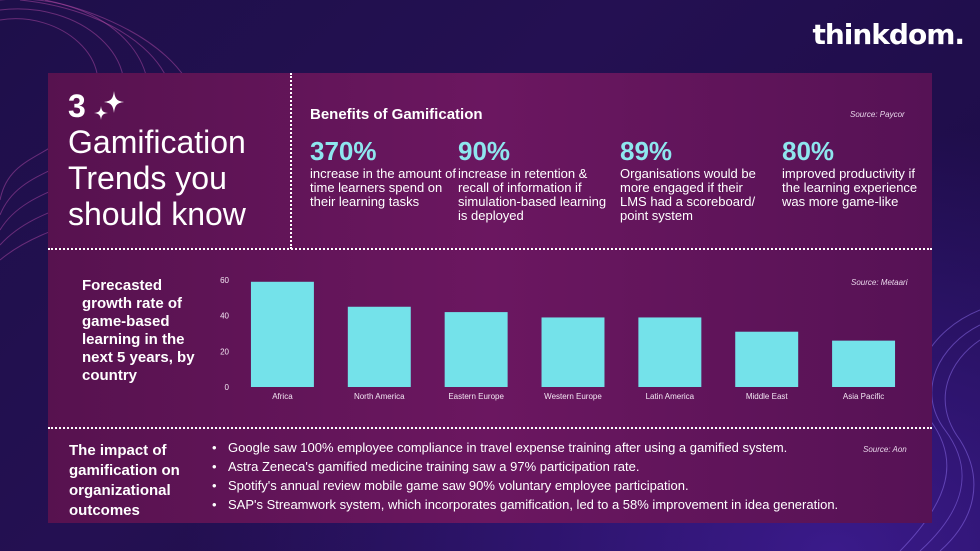 The image size is (980, 551). I want to click on y-tick-label: 60, so click(224, 280).